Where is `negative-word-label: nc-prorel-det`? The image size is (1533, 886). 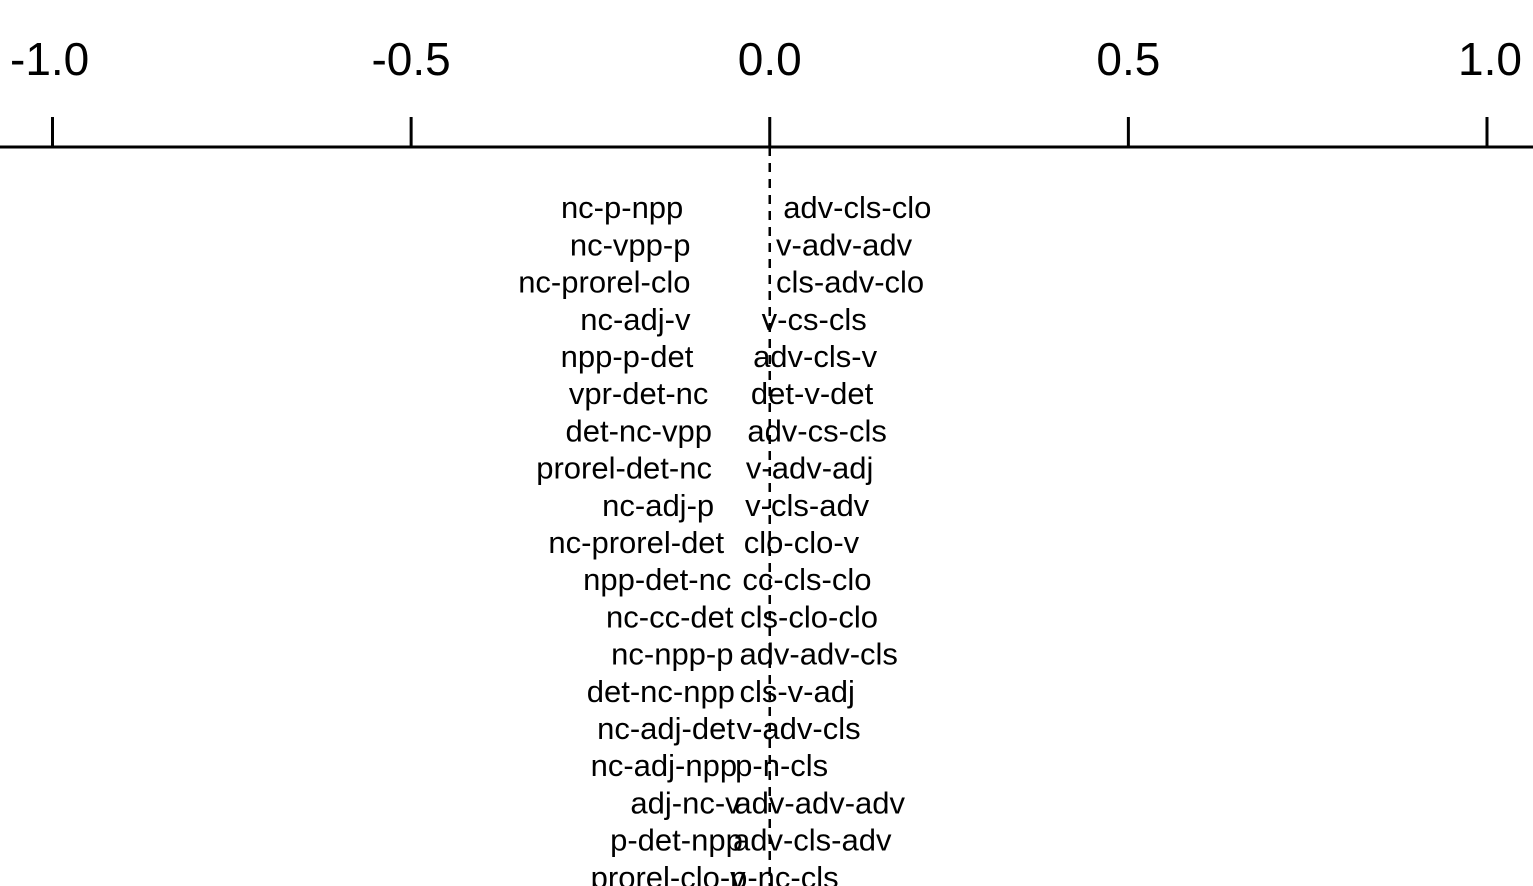 negative-word-label: nc-prorel-det is located at coordinates (636, 542).